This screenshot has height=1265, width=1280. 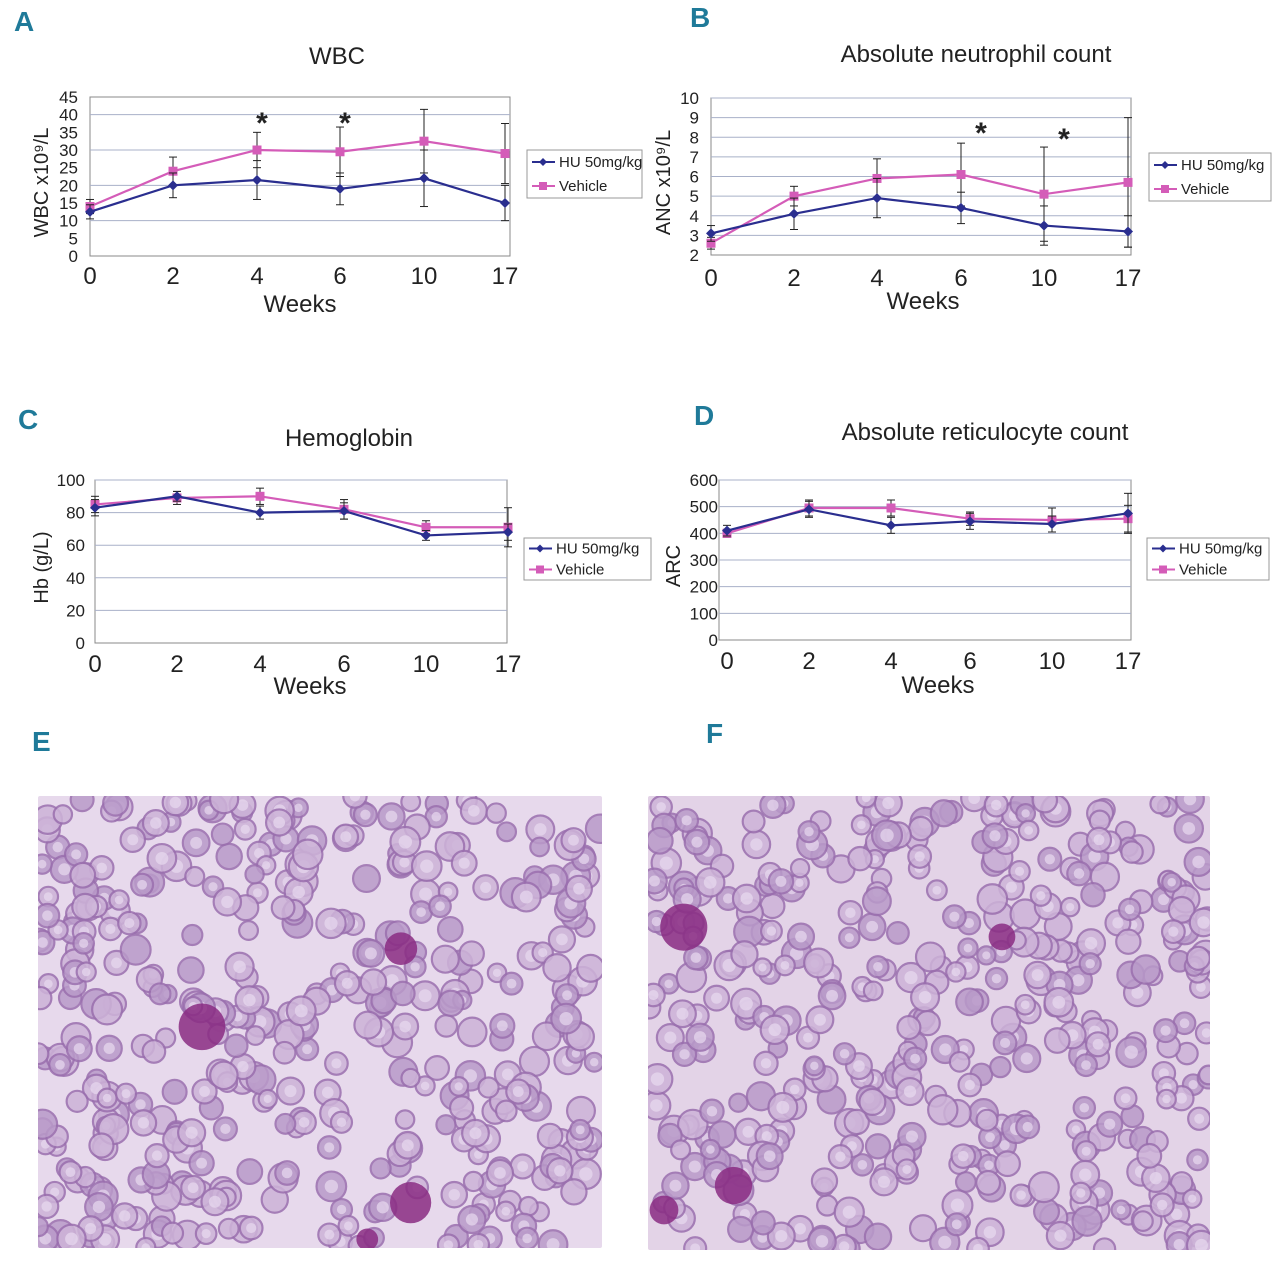 I want to click on chart-title-1: Absolute neutrophil count, so click(x=976, y=54).